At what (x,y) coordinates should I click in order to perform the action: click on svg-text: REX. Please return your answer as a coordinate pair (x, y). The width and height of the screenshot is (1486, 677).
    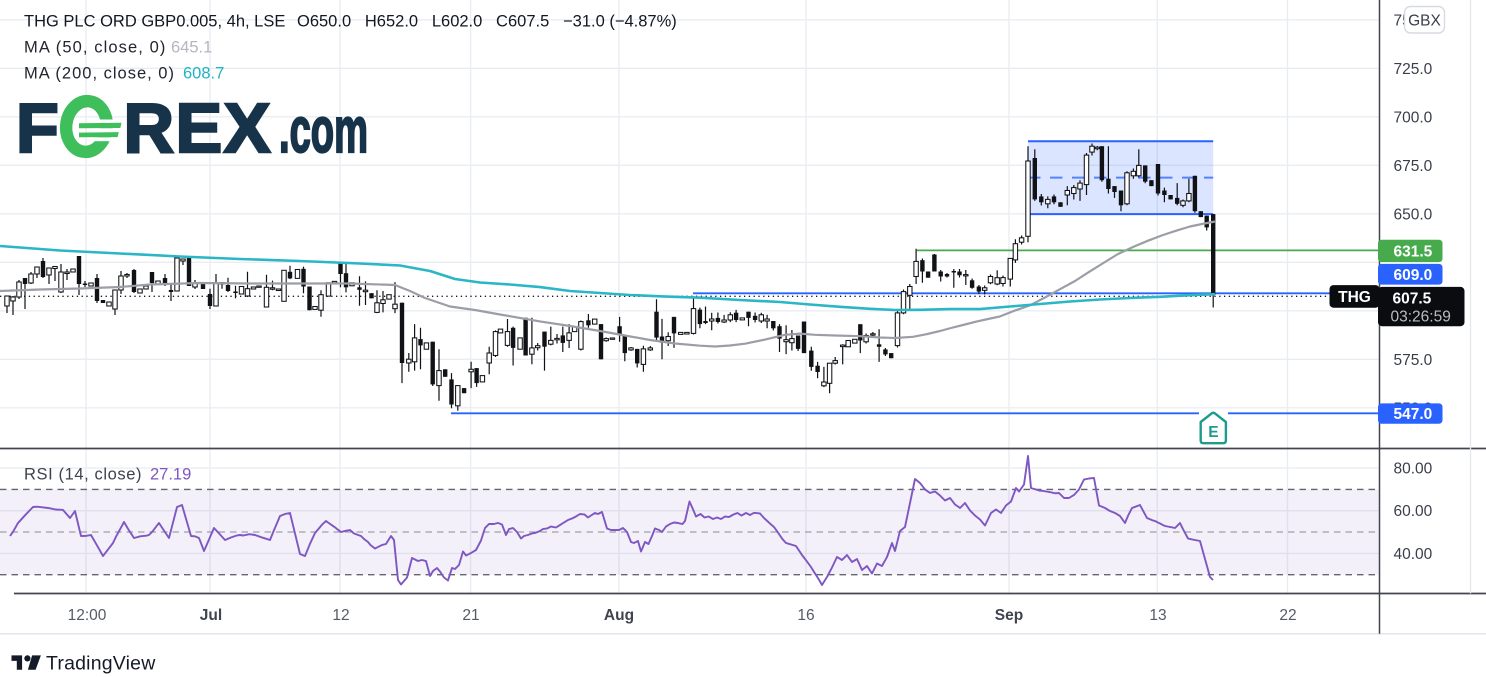
    Looking at the image, I should click on (198, 128).